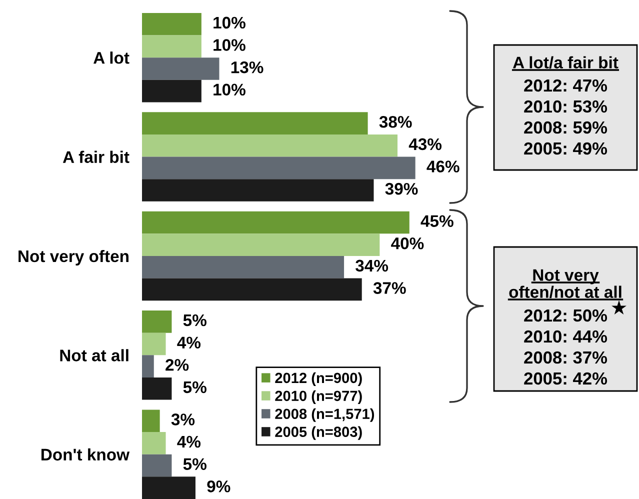  Describe the element at coordinates (437, 221) in the screenshot. I see `data-label: 45%` at that location.